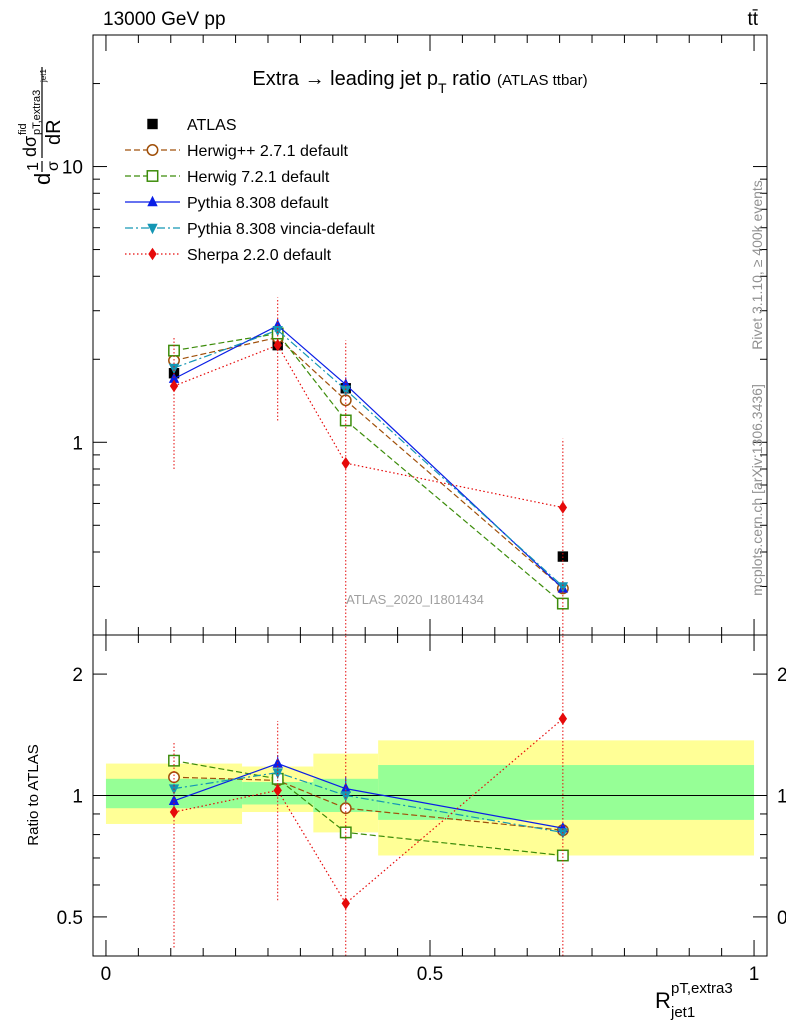 The width and height of the screenshot is (786, 1024). I want to click on legend-label-herwig7: Herwig 7.2.1 default, so click(258, 177).